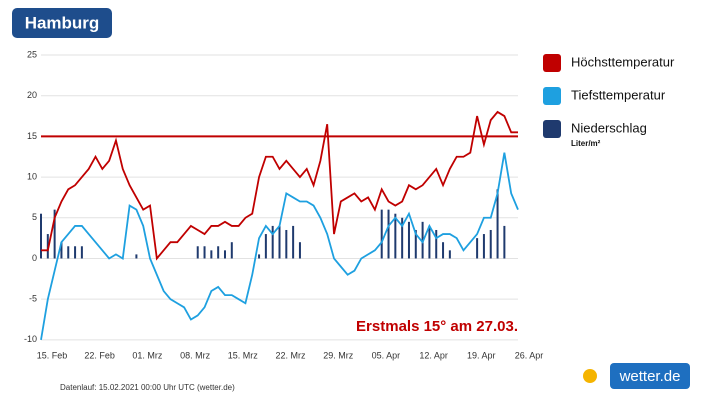 The image size is (717, 408). I want to click on logo-box, so click(650, 376).